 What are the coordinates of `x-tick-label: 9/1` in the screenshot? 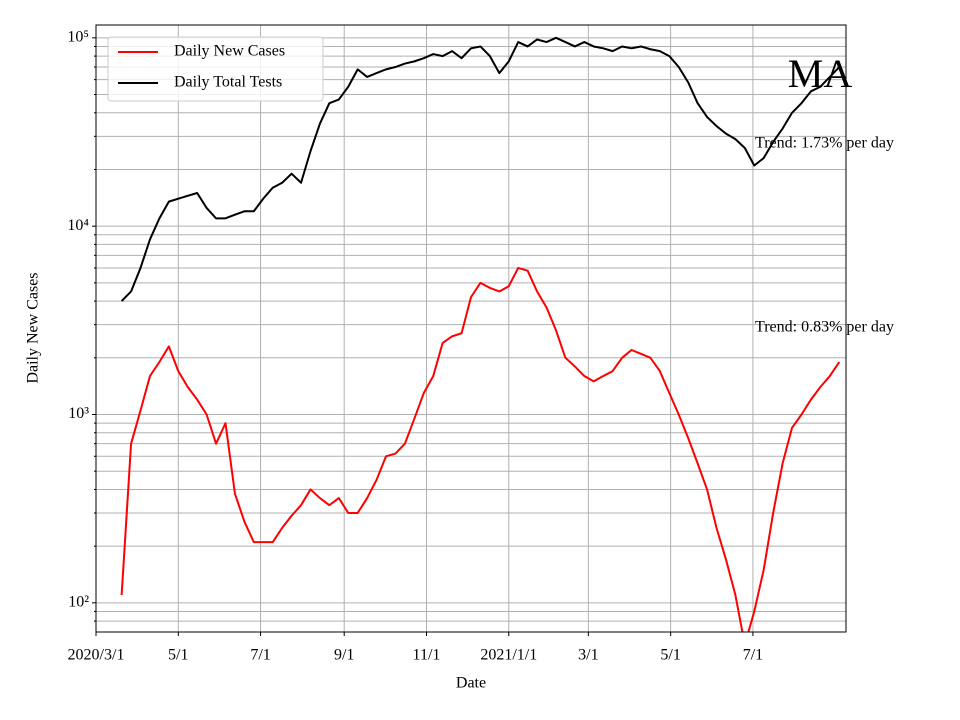 It's located at (344, 655).